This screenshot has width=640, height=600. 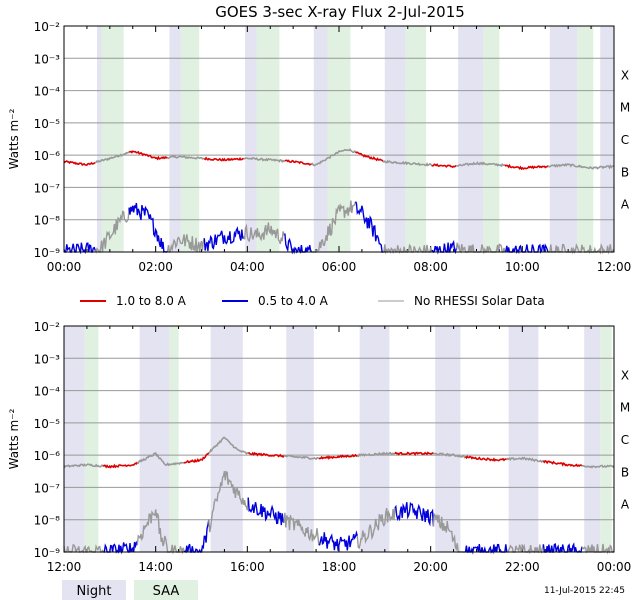 I want to click on x-tick-label-top-3: 06:00, so click(x=339, y=267).